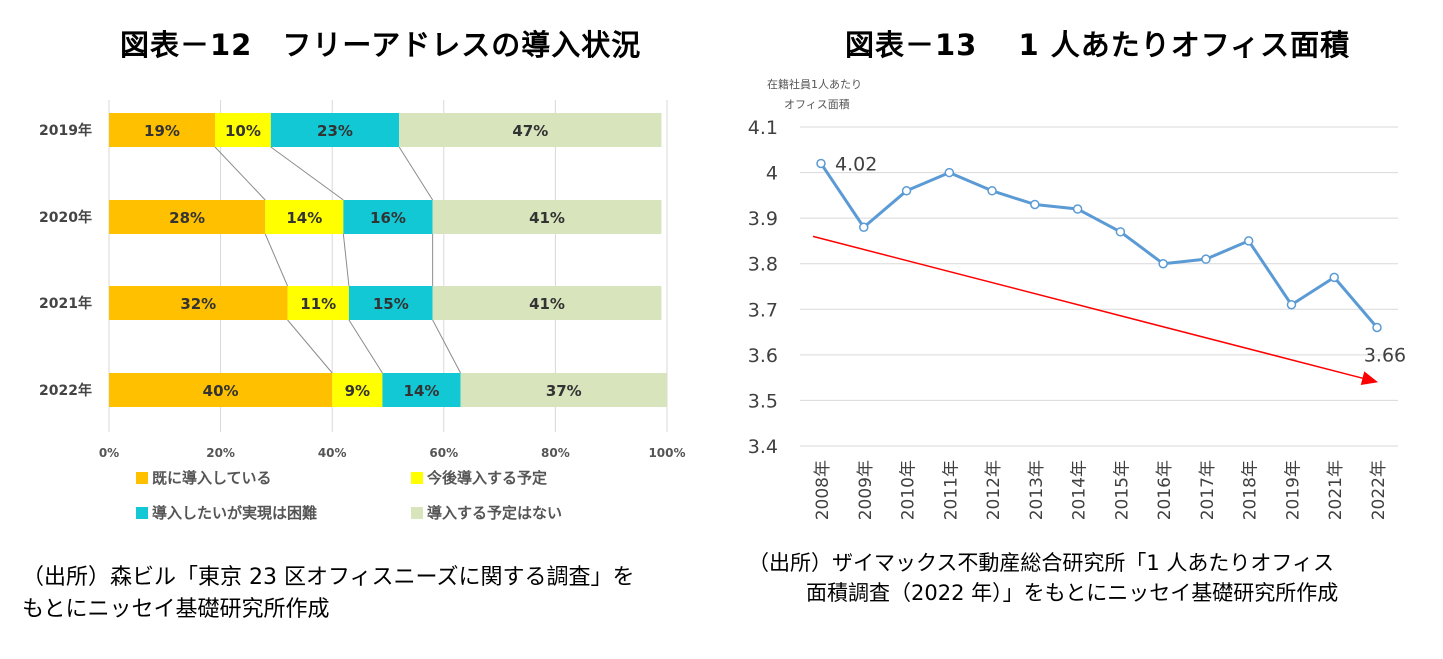 This screenshot has height=659, width=1443. I want to click on x-tick-label: 2019年, so click(1293, 490).